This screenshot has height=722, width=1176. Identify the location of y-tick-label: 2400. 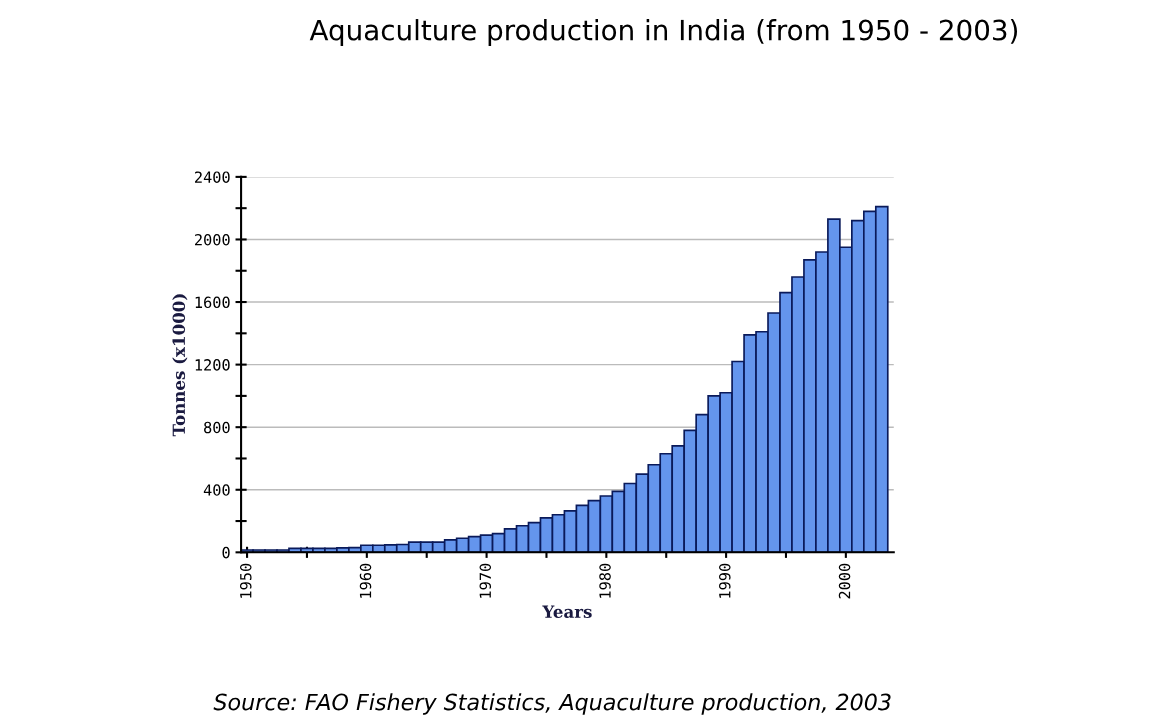
(212, 177).